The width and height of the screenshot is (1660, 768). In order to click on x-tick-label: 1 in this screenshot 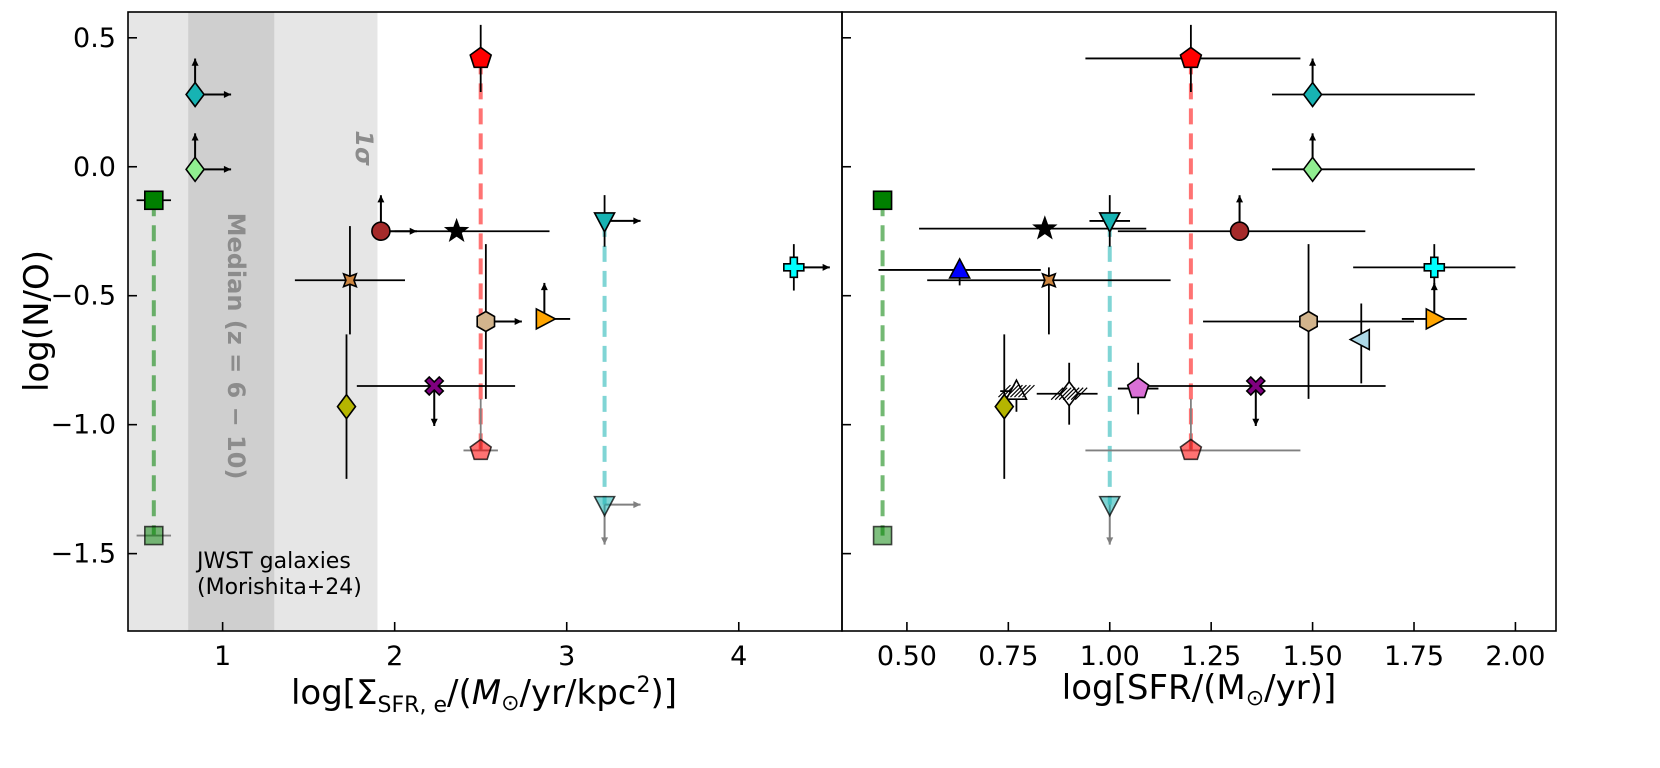, I will do `click(222, 656)`.